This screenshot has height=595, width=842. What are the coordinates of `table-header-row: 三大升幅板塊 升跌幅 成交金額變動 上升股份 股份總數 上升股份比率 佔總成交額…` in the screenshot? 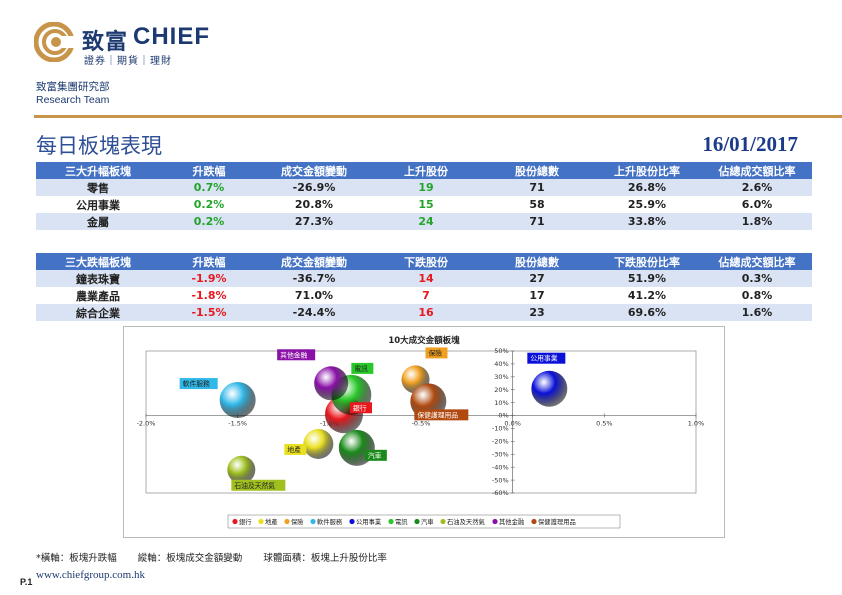 It's located at (424, 170).